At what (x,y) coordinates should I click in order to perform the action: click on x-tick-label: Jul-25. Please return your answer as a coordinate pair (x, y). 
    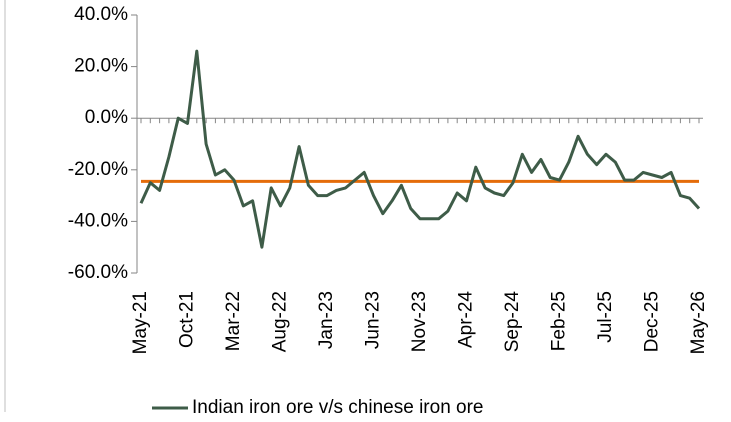
    Looking at the image, I should click on (605, 317).